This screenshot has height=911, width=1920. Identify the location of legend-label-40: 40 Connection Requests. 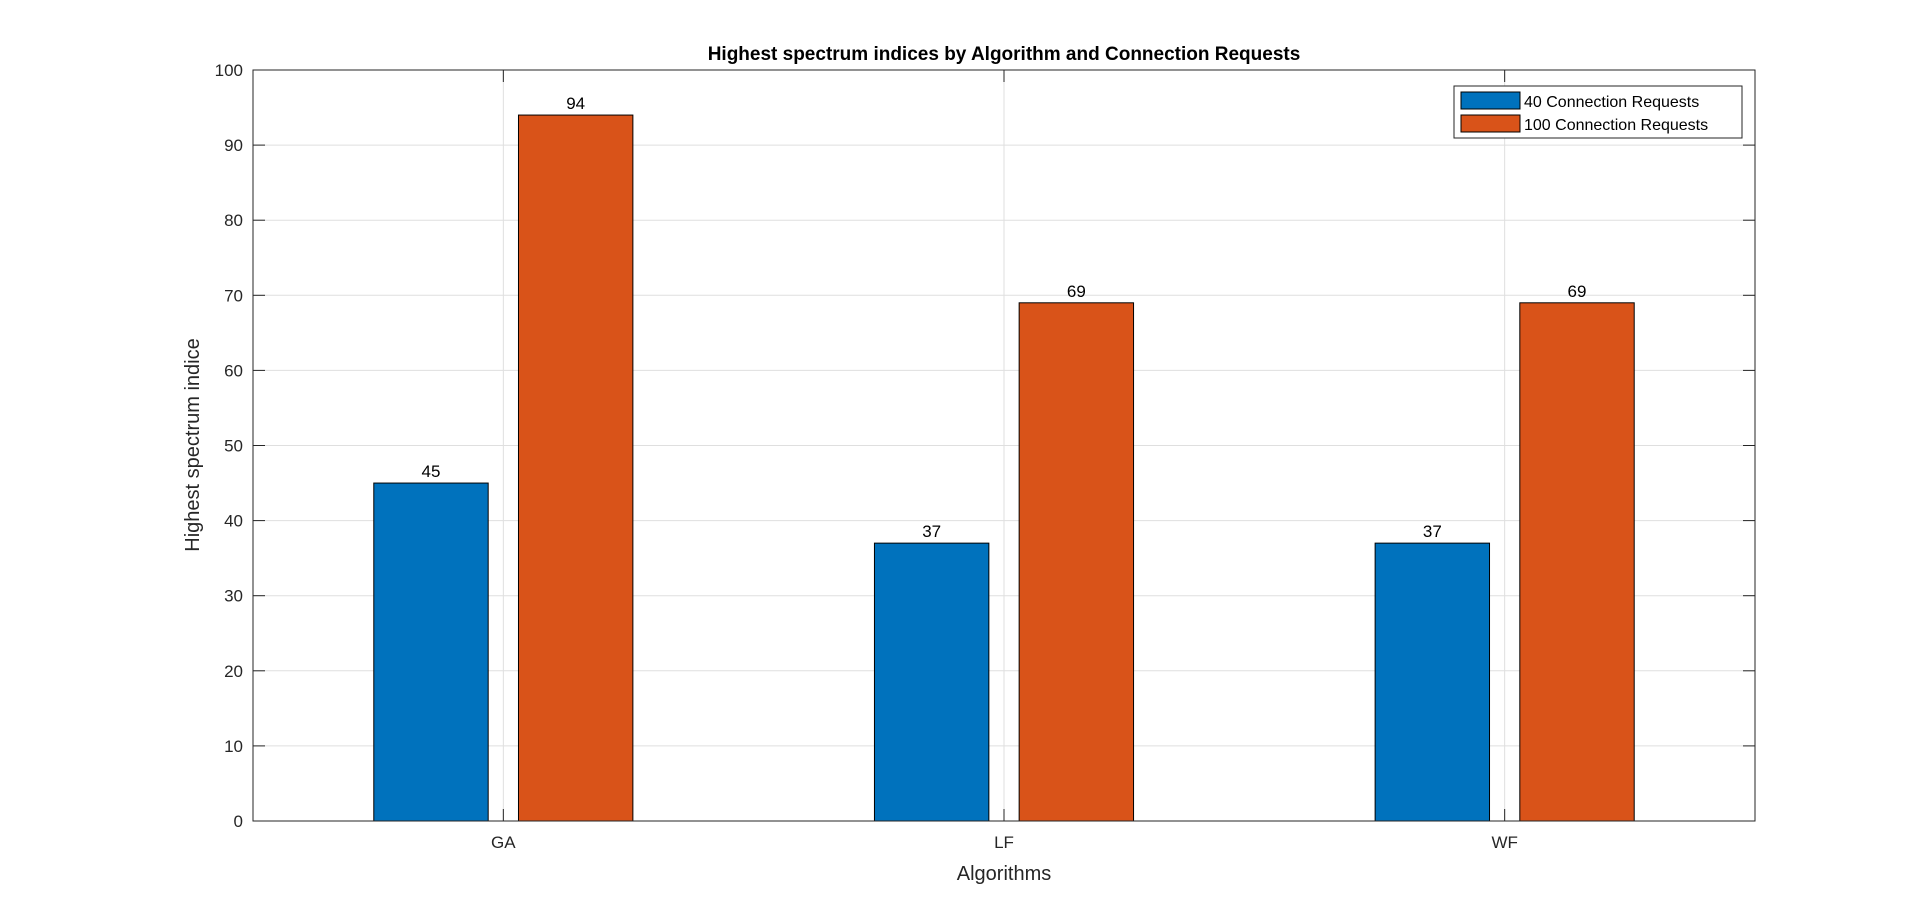
(1611, 102).